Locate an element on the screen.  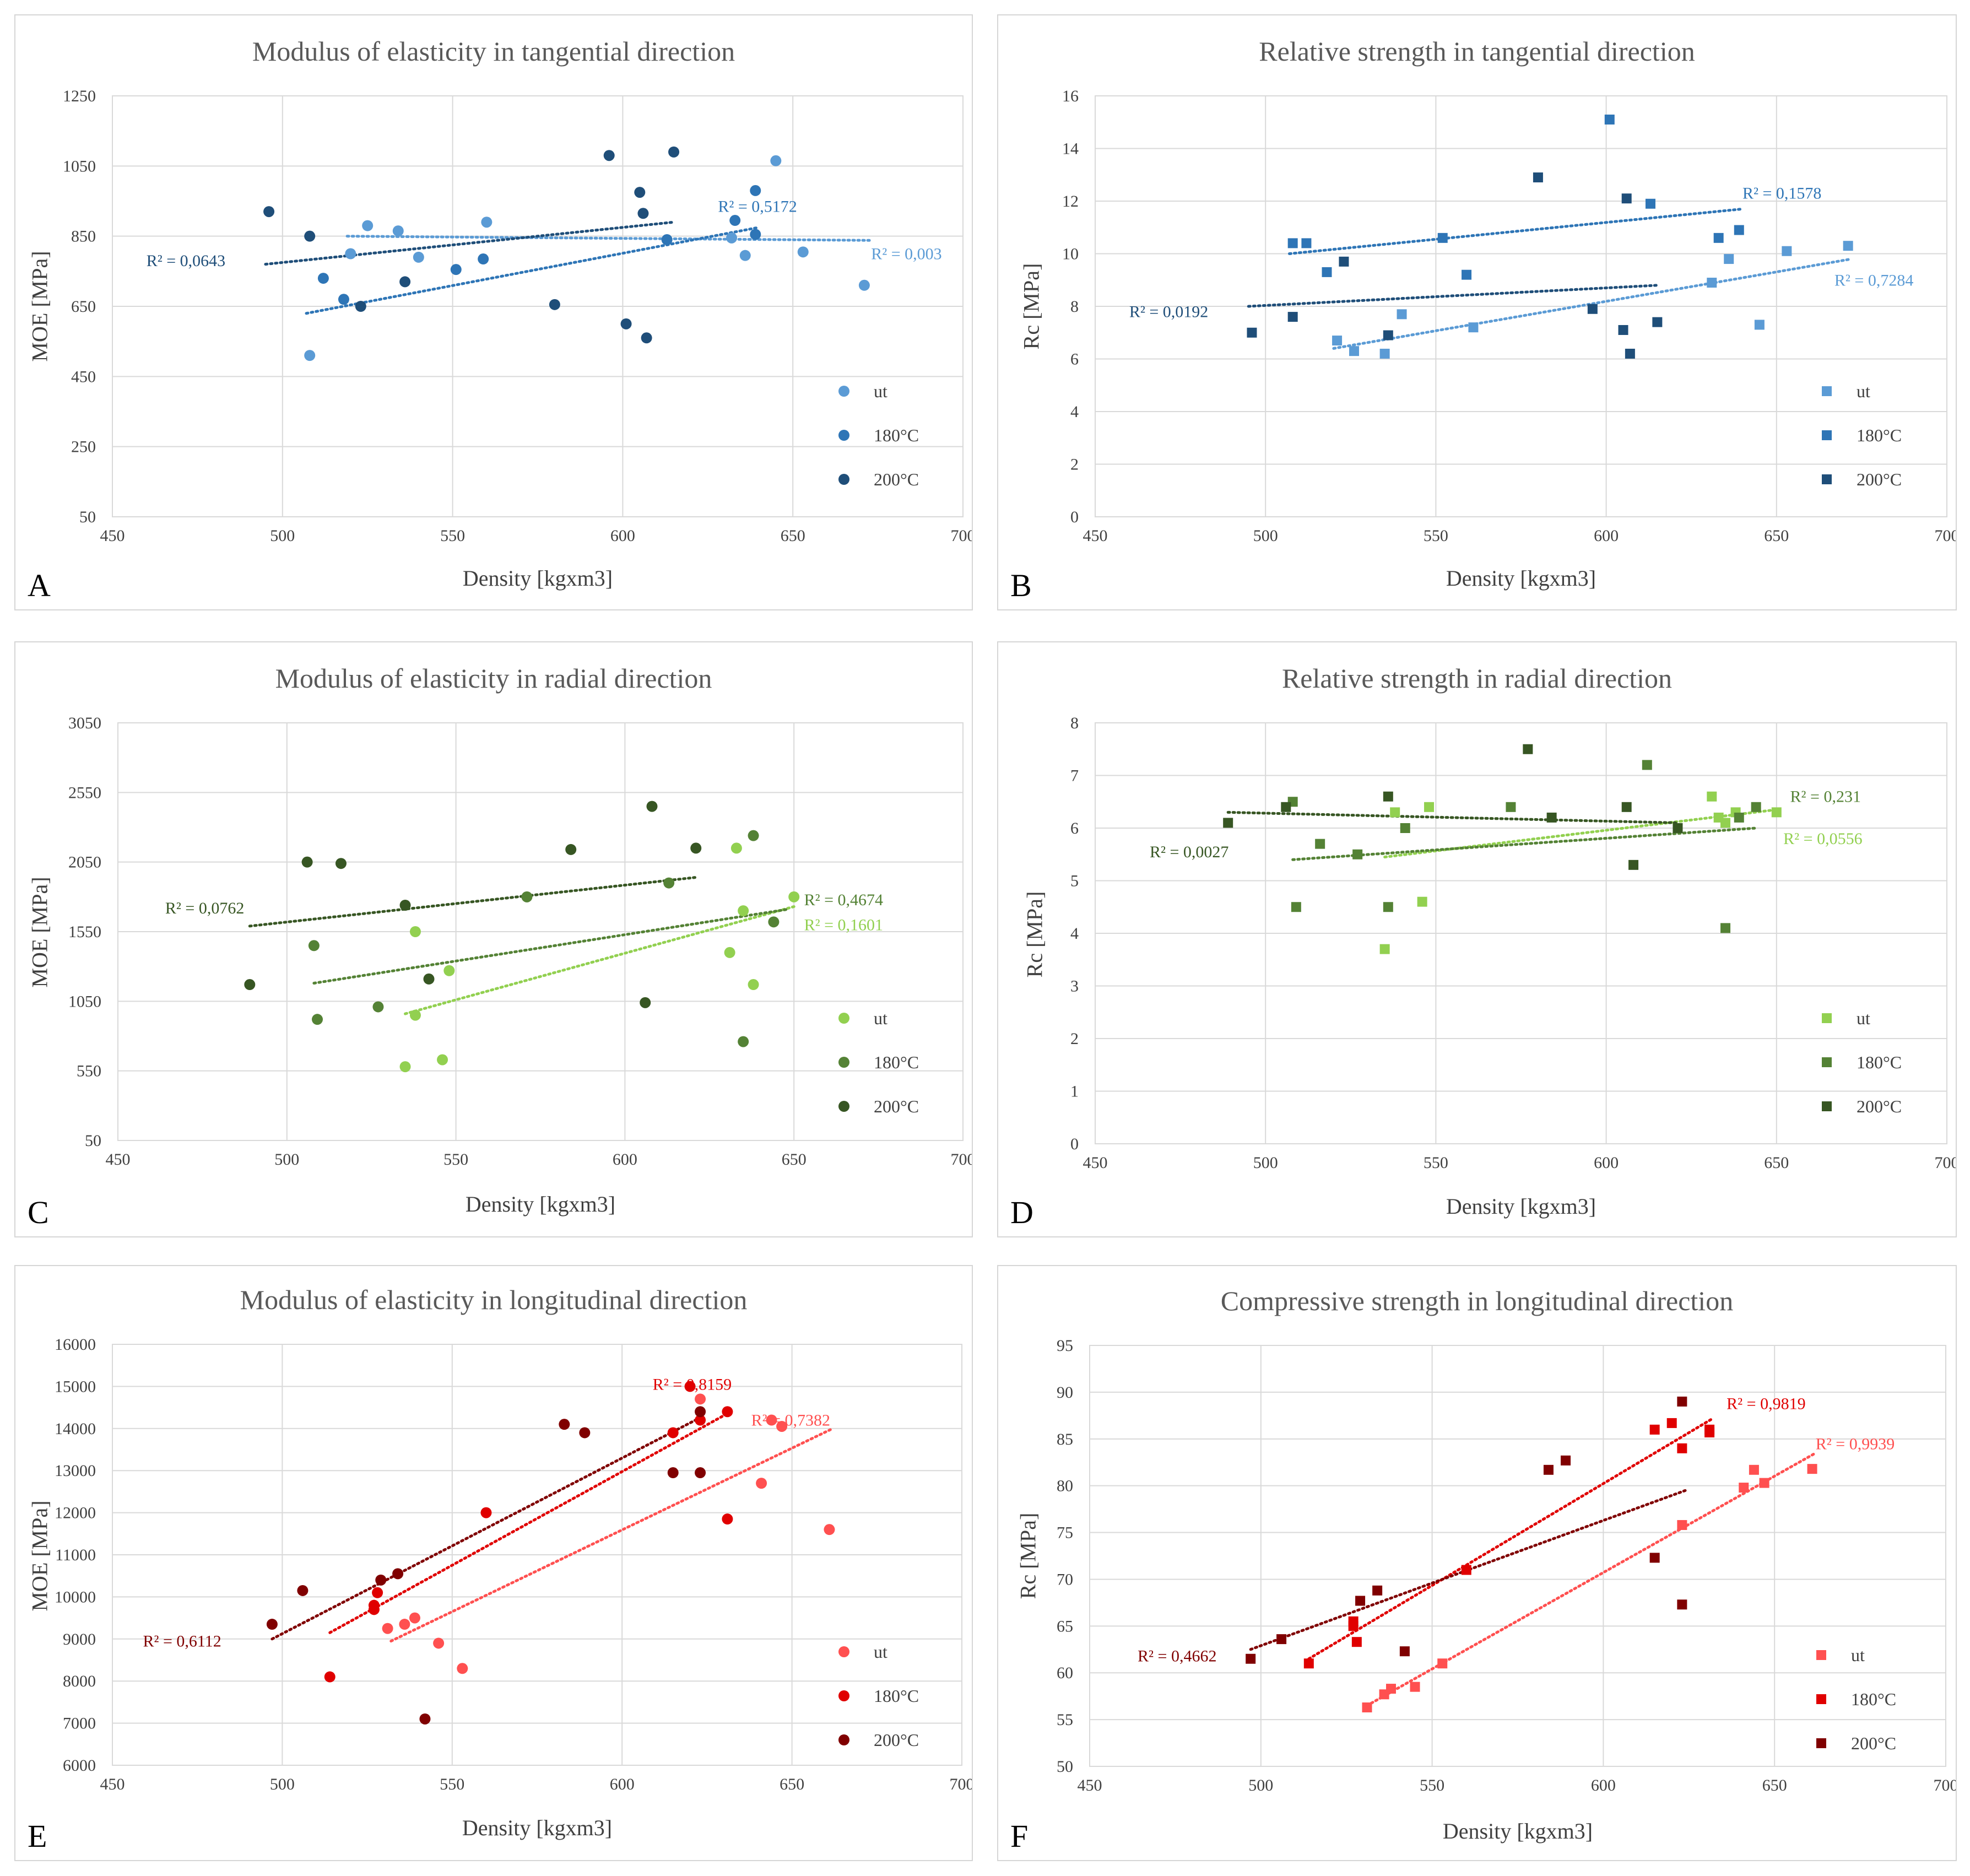
y-tick-label: 14 is located at coordinates (1070, 149).